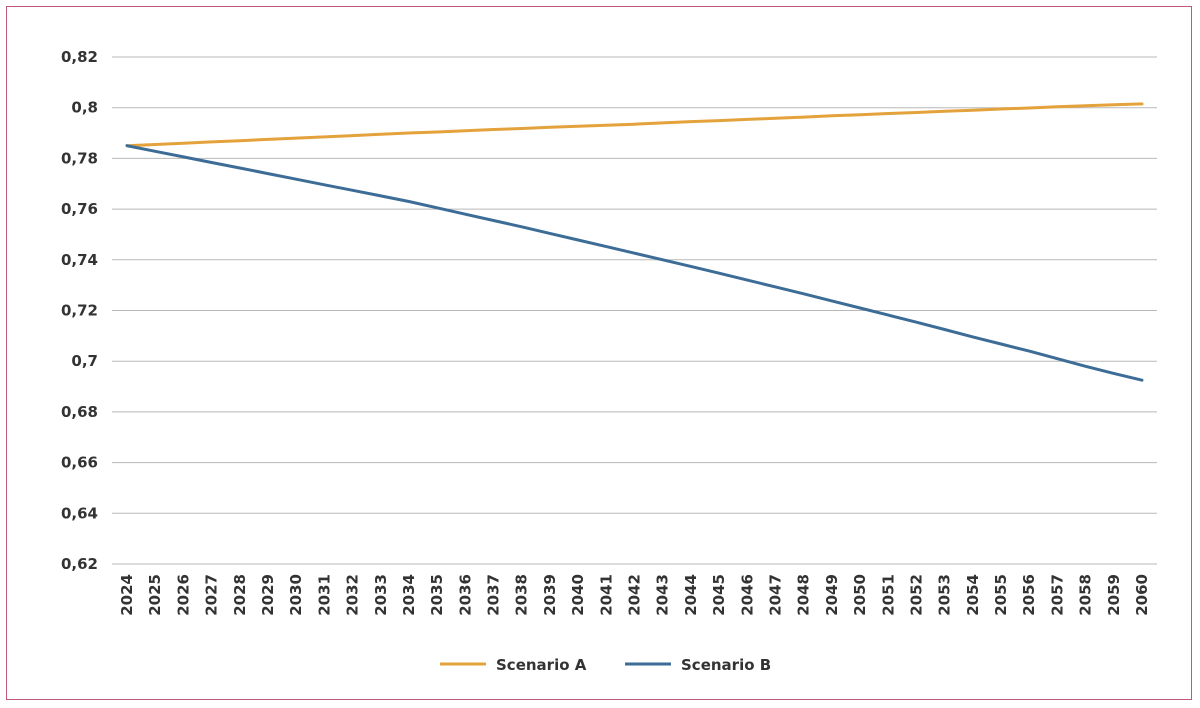  I want to click on series-line-scenario-a, so click(634, 125).